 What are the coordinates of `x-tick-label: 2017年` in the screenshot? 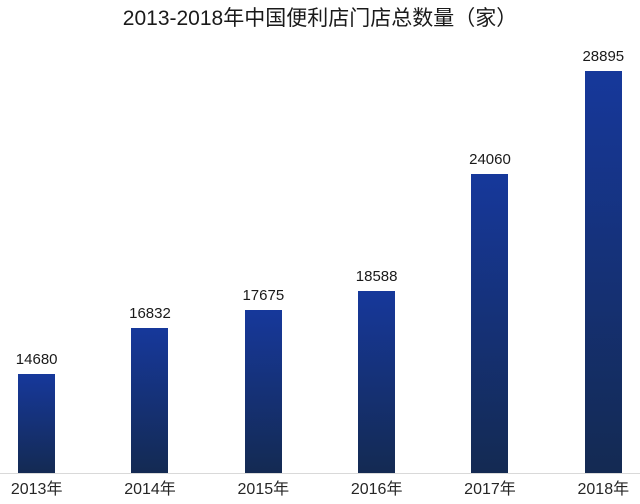 It's located at (490, 489).